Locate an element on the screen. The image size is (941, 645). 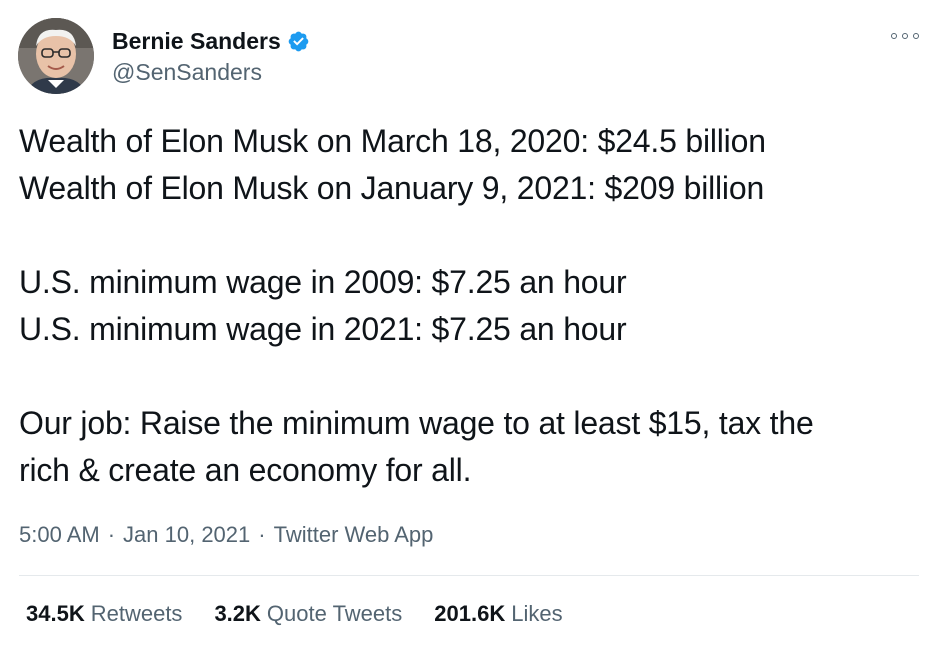
tweet-time: 5:00 AM is located at coordinates (59, 534).